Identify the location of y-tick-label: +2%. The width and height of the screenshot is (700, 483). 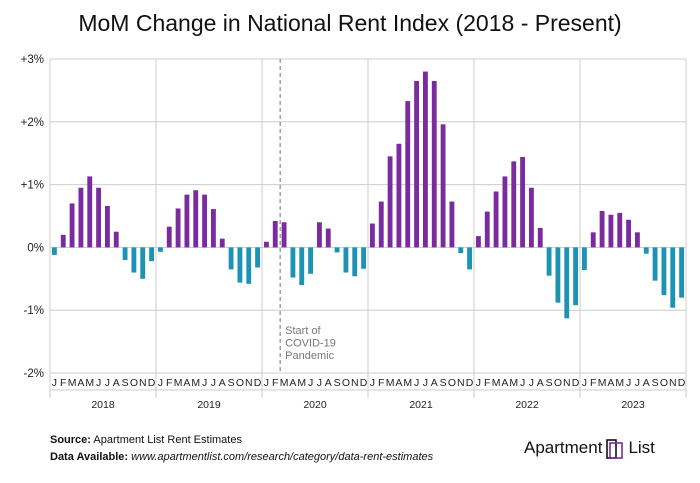
(32, 123).